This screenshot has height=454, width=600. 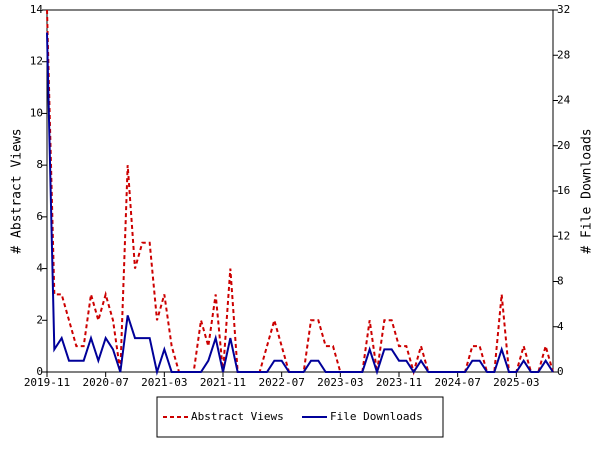 I want to click on x-tick-label: 2023-03, so click(x=340, y=382).